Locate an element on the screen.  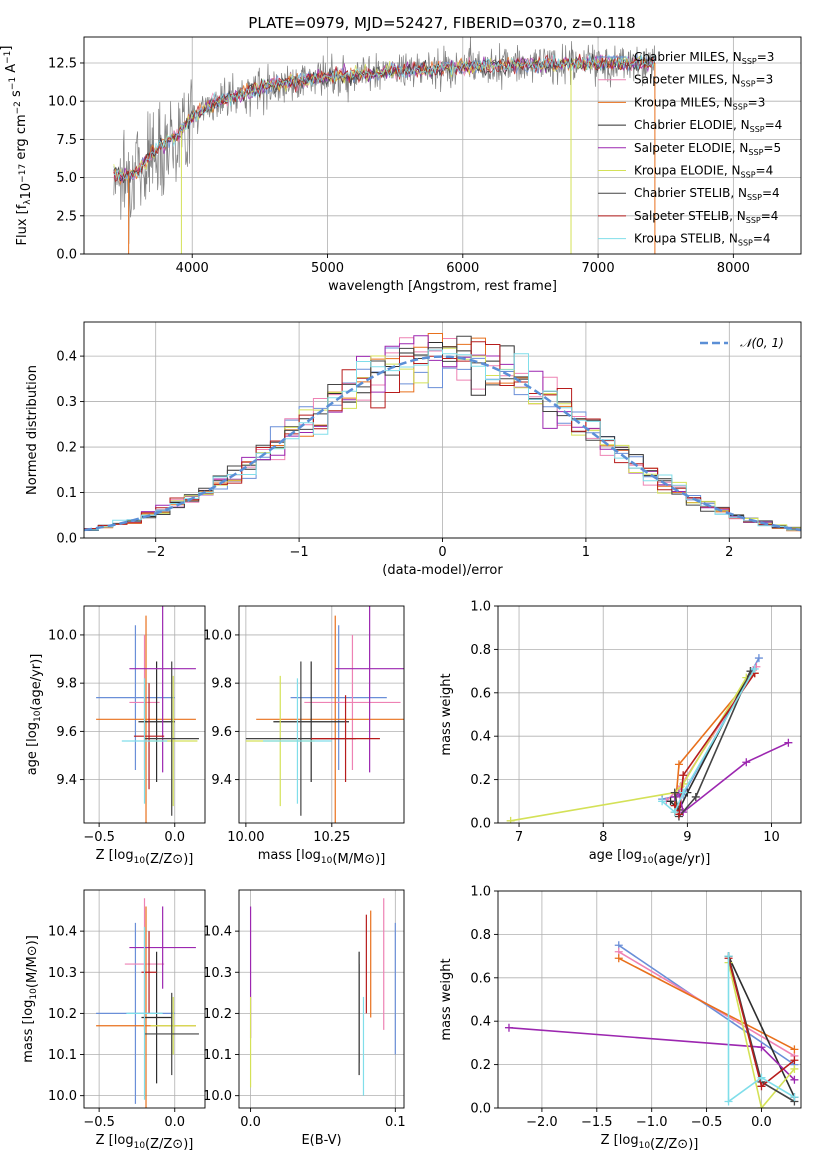
mass-weight-line is located at coordinates (706, 1005).